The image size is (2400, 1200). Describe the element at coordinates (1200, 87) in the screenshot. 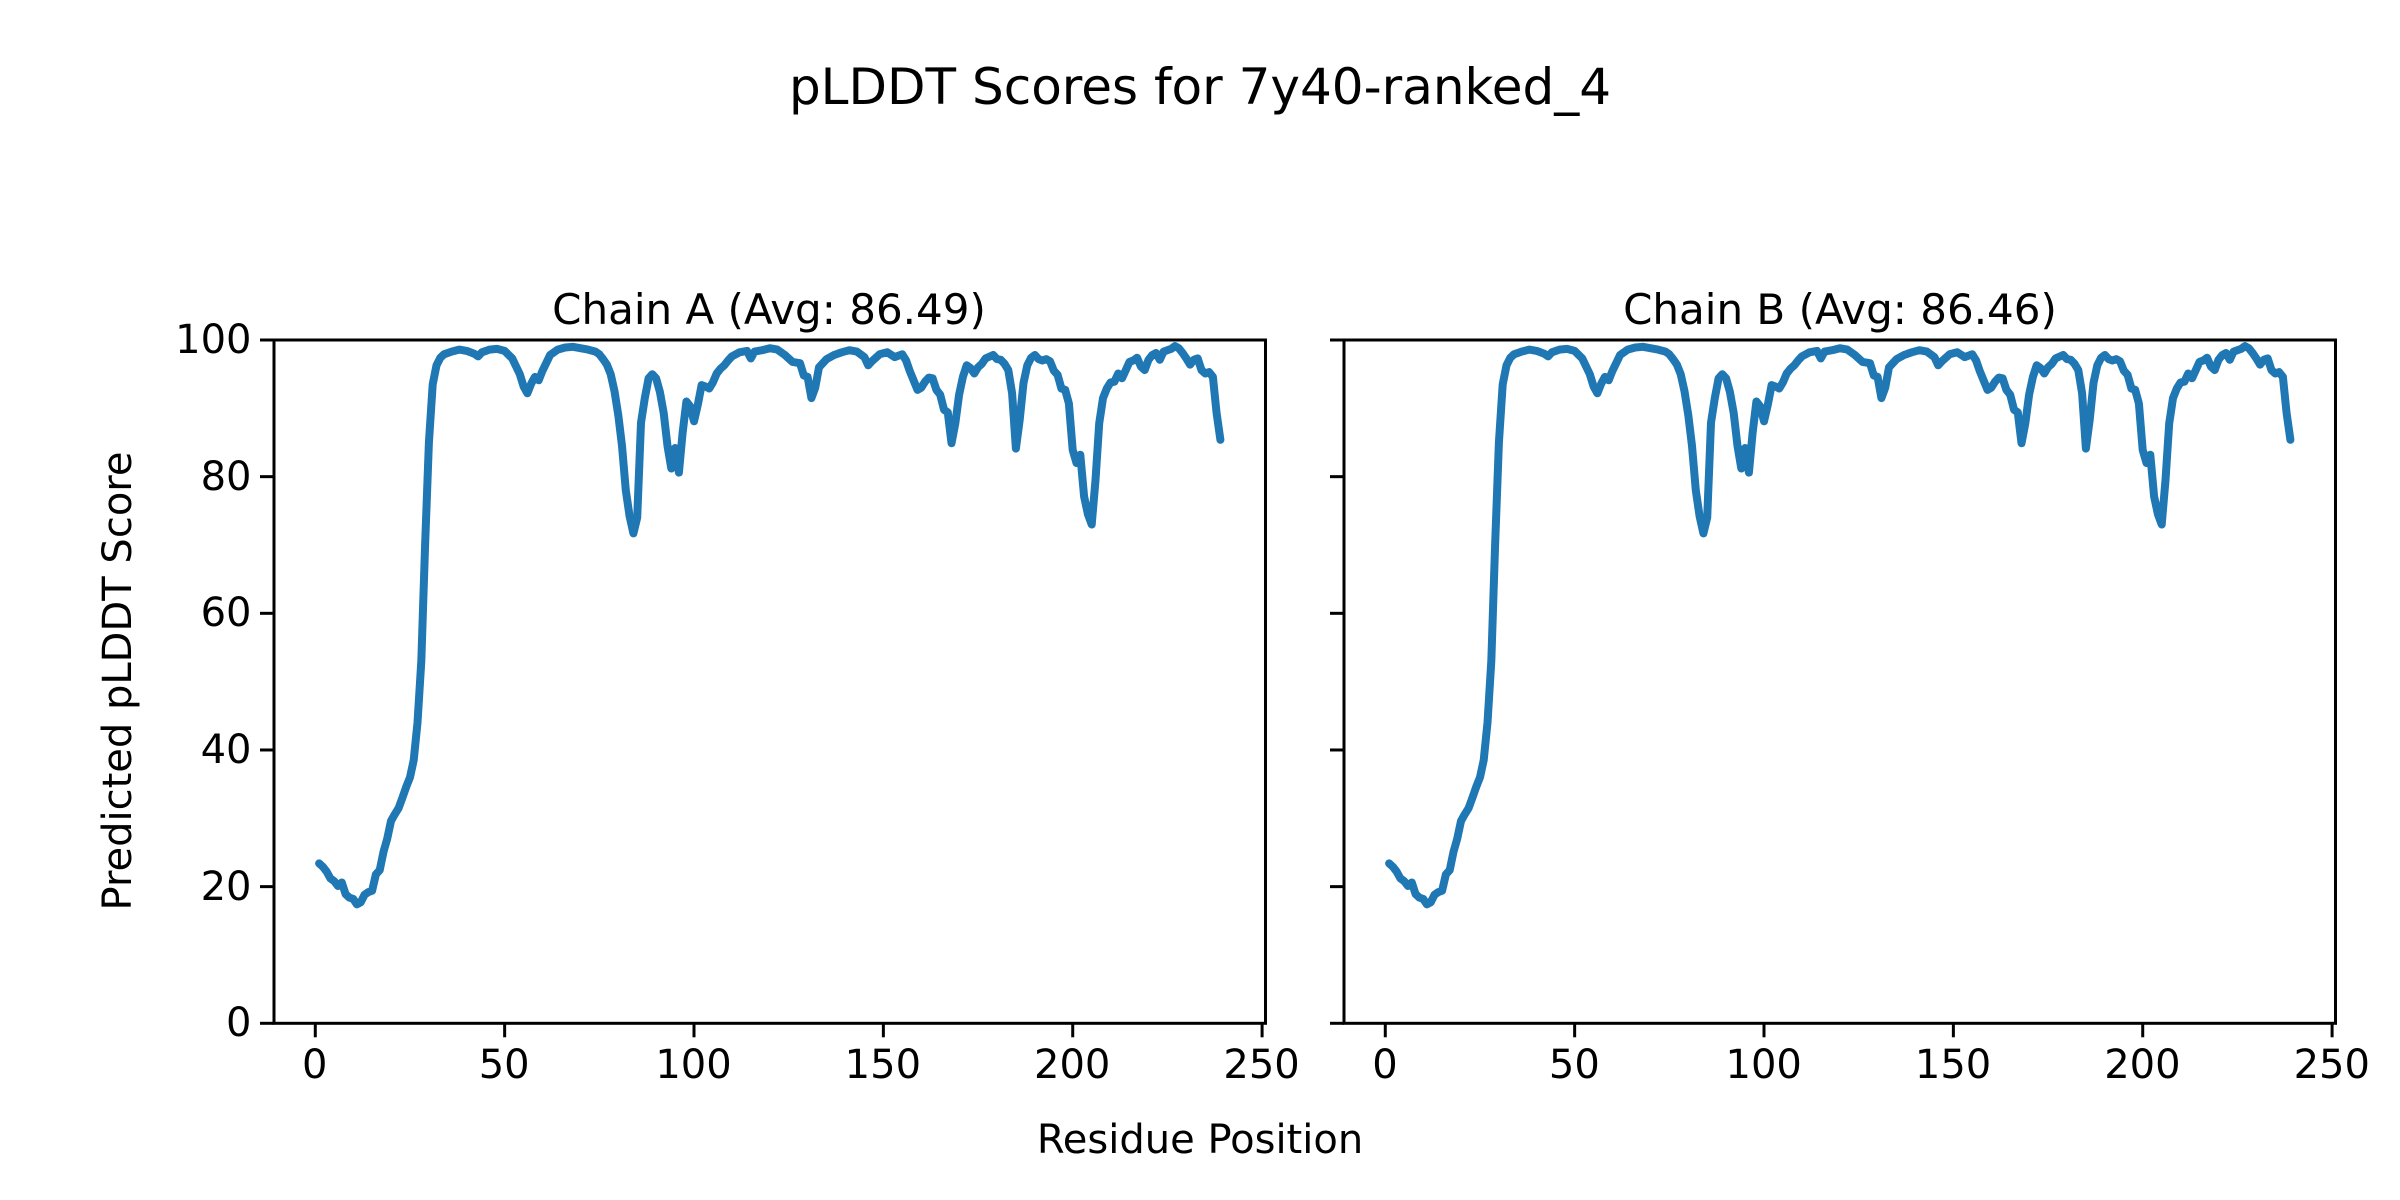

I see `figure-title: pLDDT Scores for 7y40-ranked_4` at that location.